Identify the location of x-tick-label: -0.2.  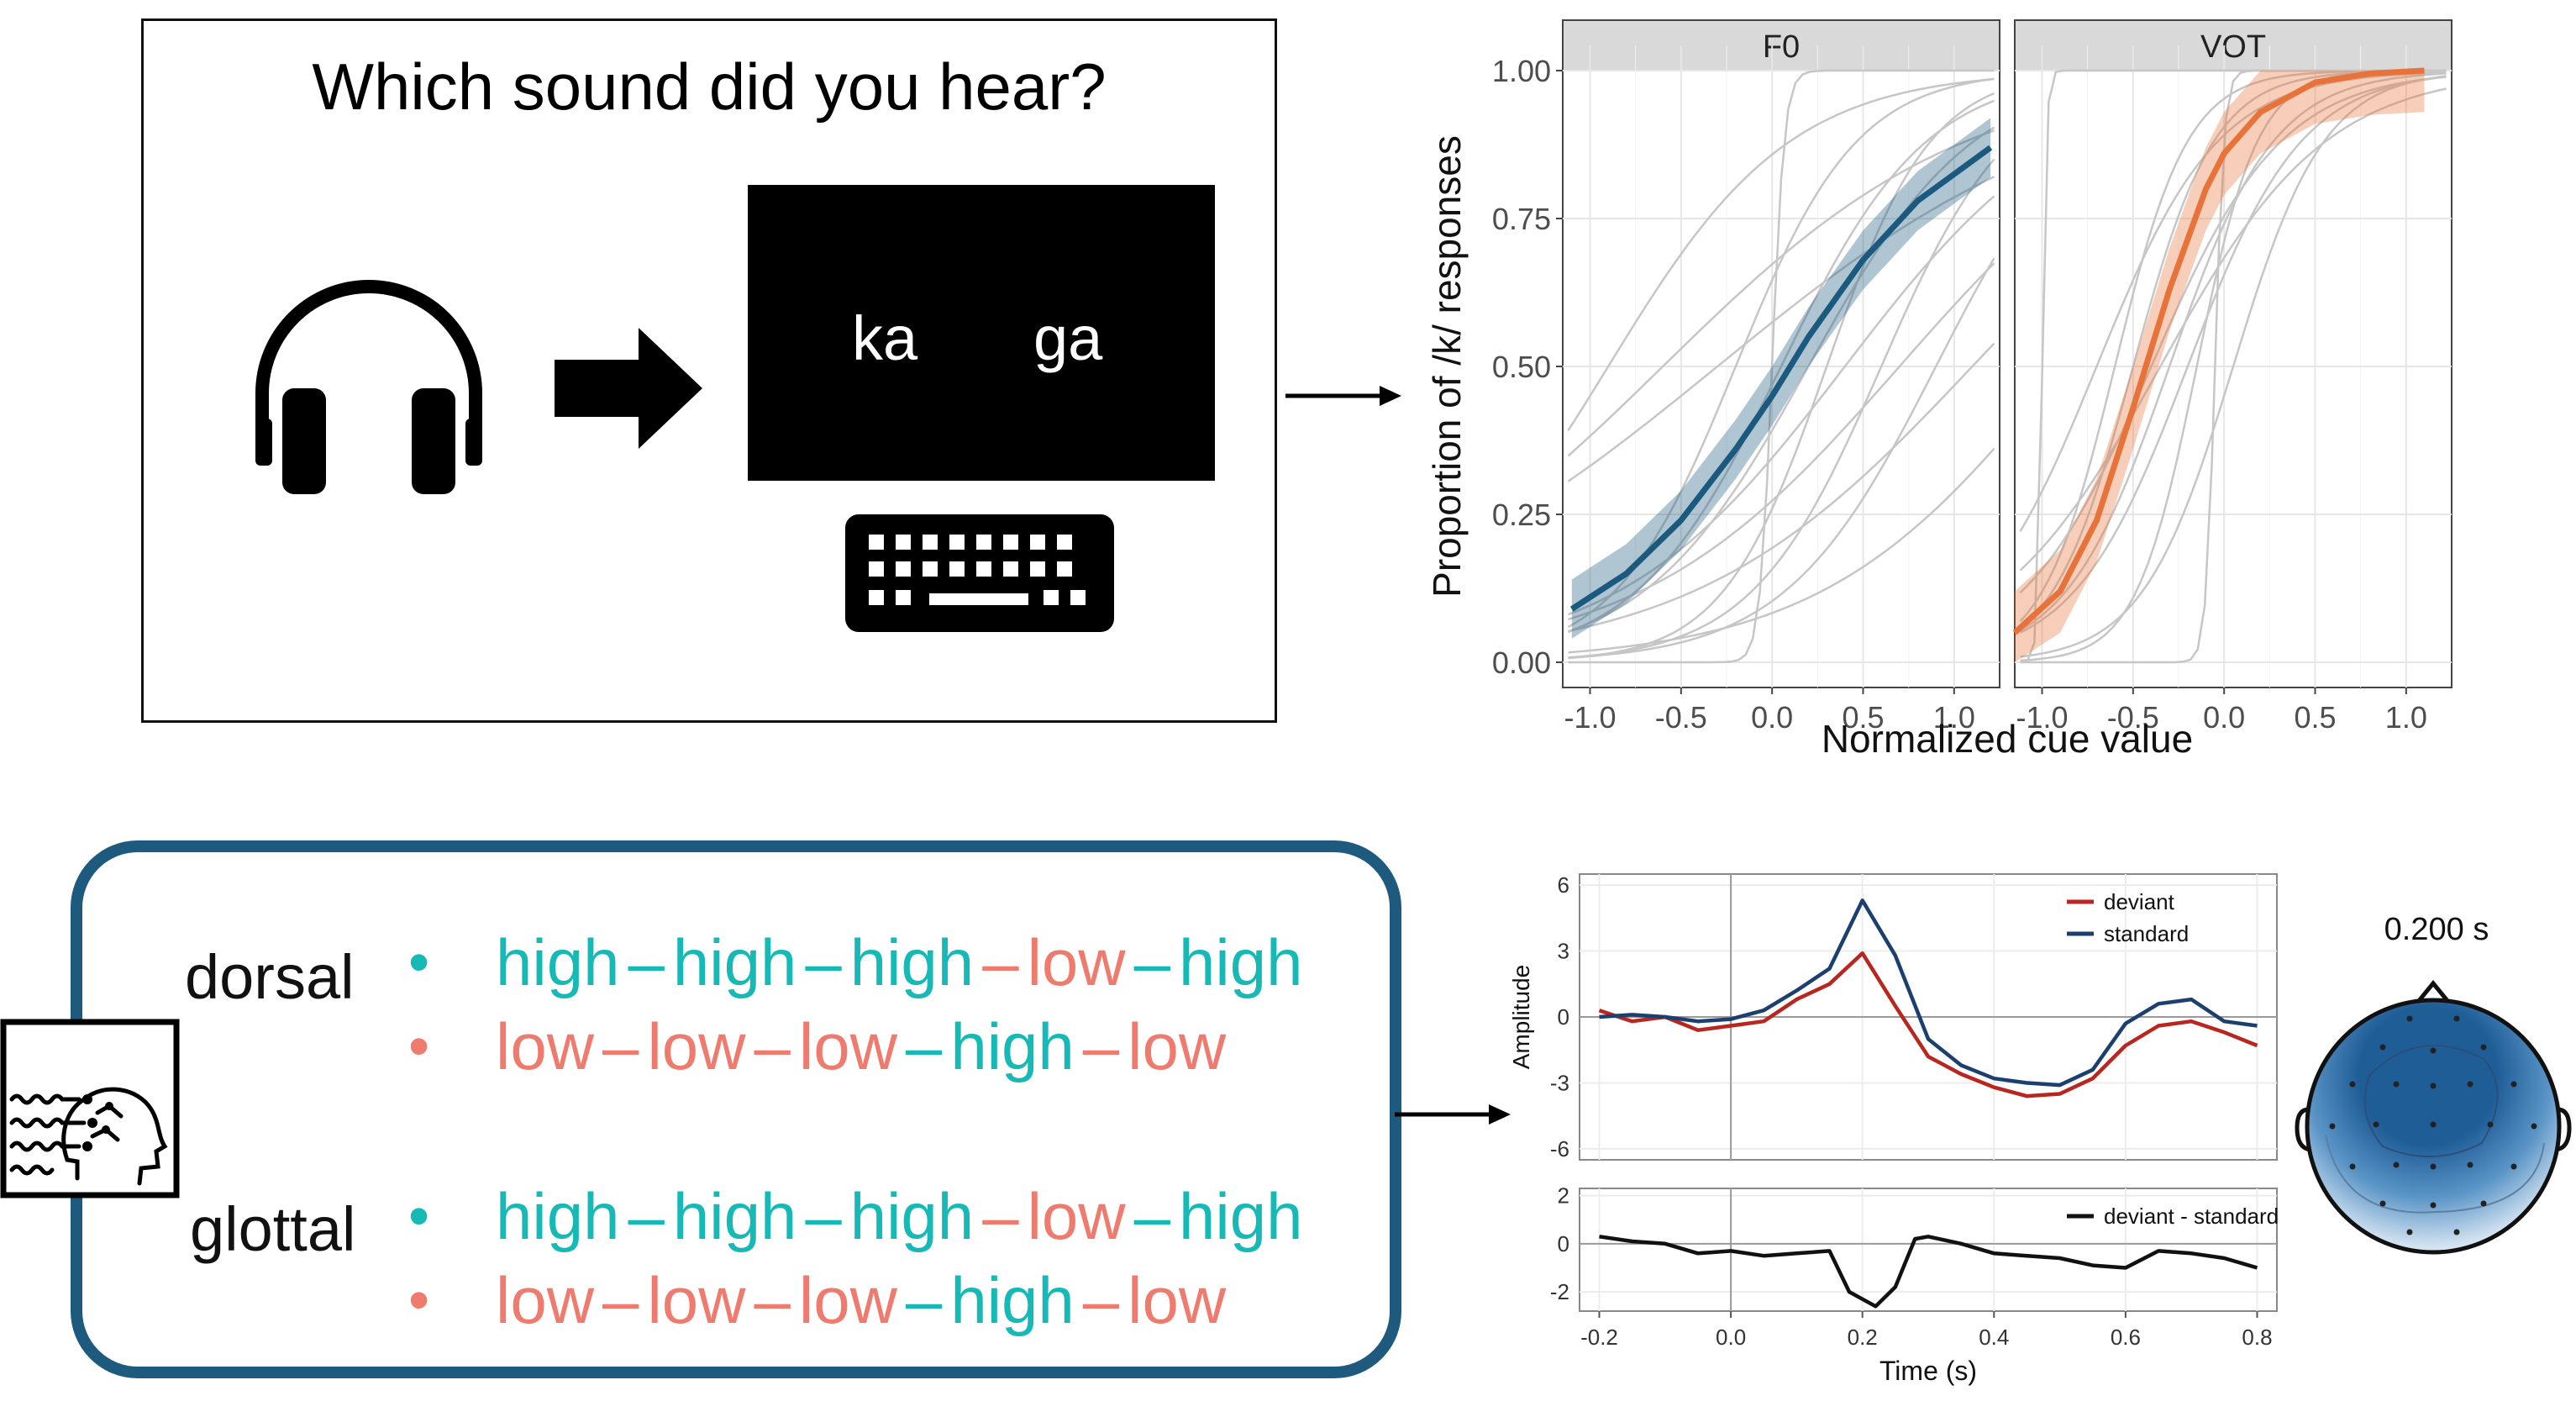
(1599, 1337).